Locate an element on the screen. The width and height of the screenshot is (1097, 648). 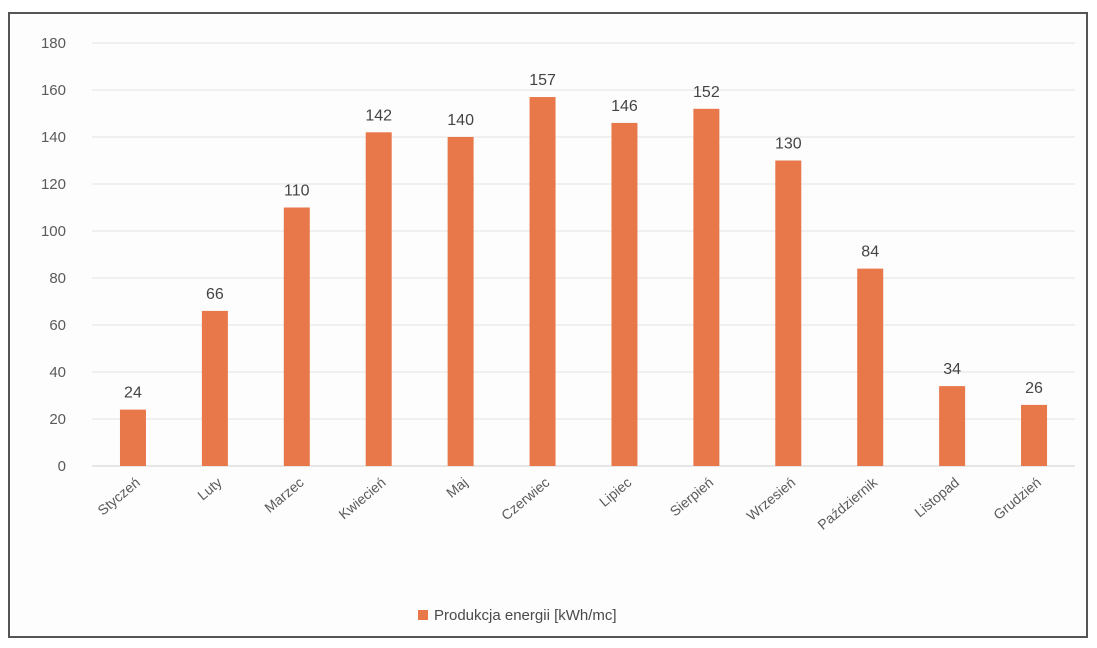
y-tick-label: 140 is located at coordinates (53, 137).